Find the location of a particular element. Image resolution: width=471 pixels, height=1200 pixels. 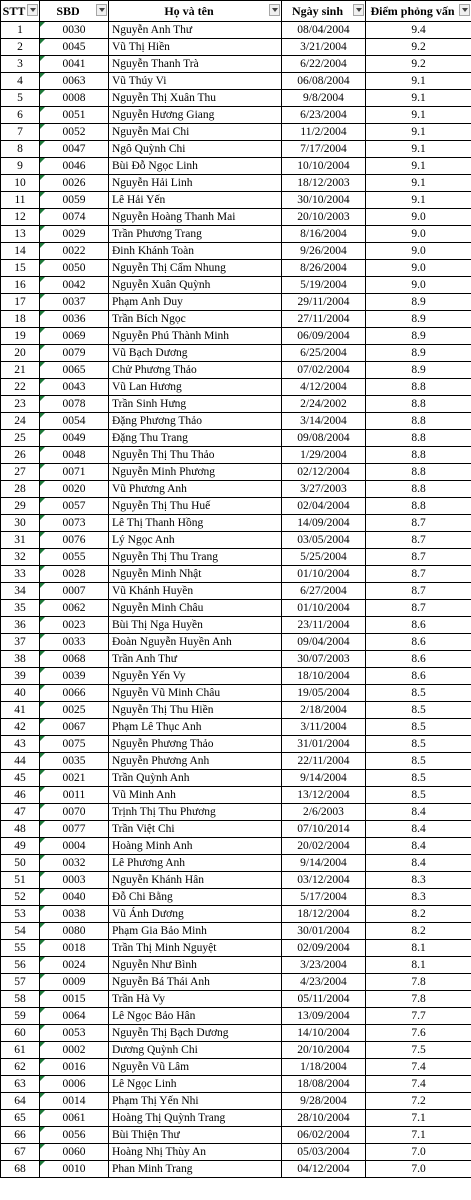

row-stt-cell: 62 is located at coordinates (20, 1067).